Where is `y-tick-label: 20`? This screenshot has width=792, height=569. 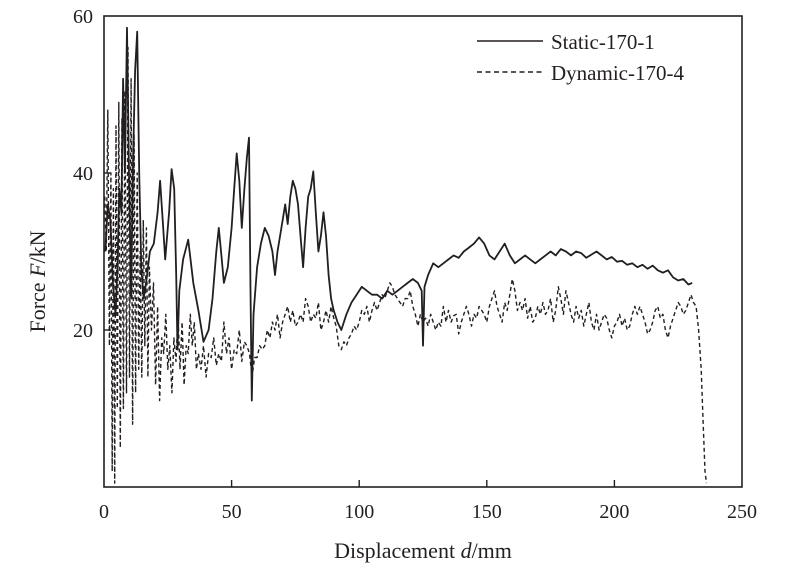 y-tick-label: 20 is located at coordinates (83, 331).